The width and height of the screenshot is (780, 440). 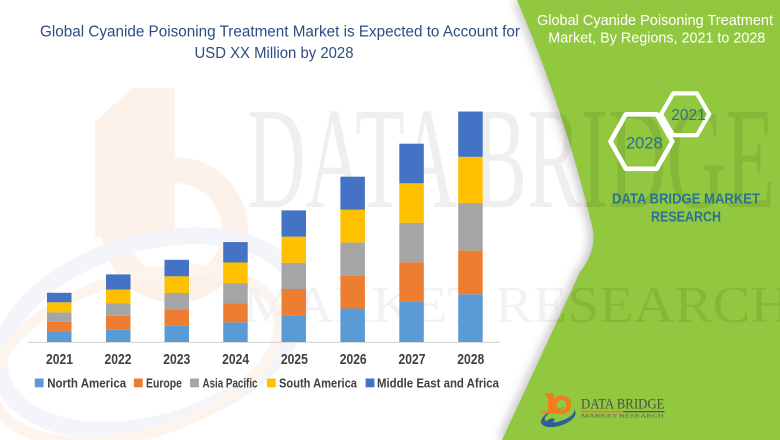 I want to click on svg-text: Asia Pacific, so click(x=230, y=383).